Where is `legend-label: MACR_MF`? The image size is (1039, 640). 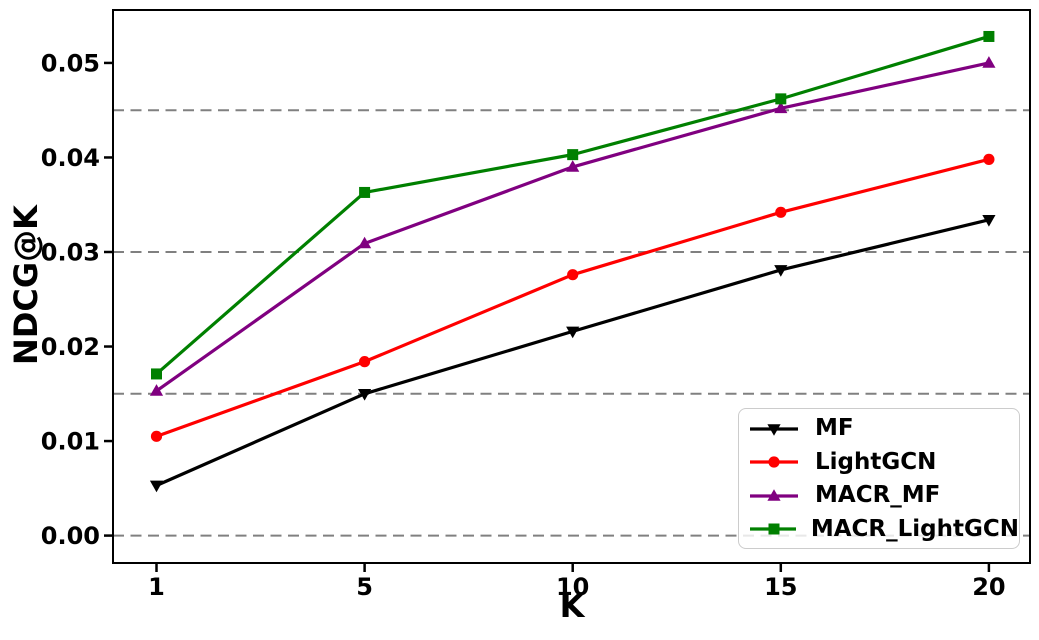 legend-label: MACR_MF is located at coordinates (878, 495).